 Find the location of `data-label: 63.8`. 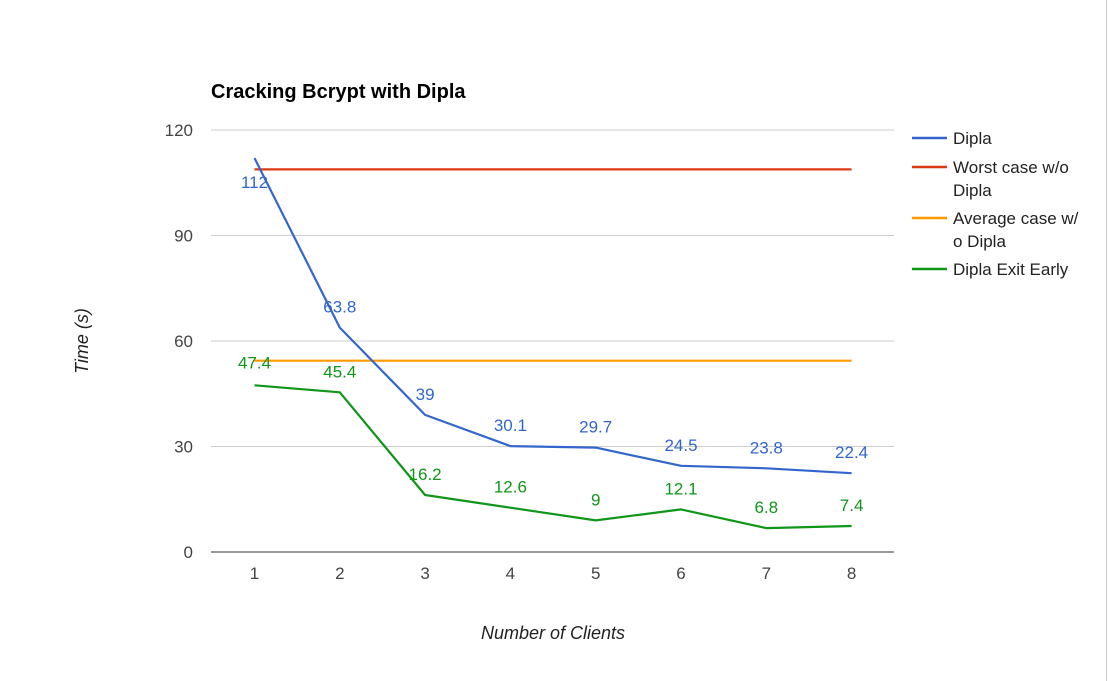

data-label: 63.8 is located at coordinates (339, 307).